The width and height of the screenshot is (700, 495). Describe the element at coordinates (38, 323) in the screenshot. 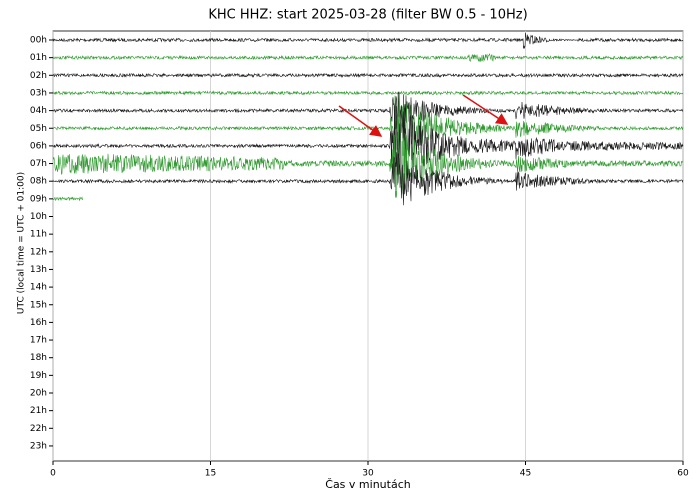

I see `y-tick-label: 16h` at that location.